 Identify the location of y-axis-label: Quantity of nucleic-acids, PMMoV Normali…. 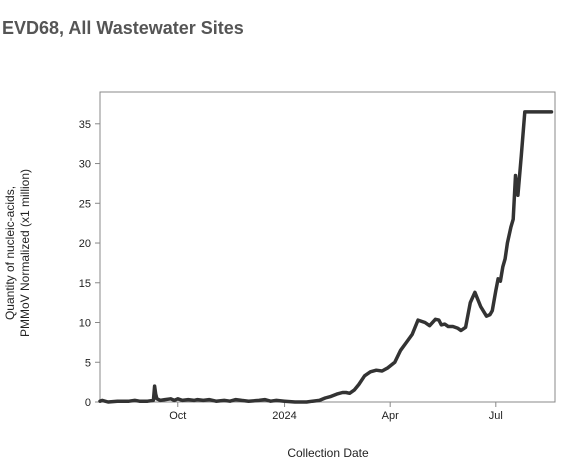
(17, 253).